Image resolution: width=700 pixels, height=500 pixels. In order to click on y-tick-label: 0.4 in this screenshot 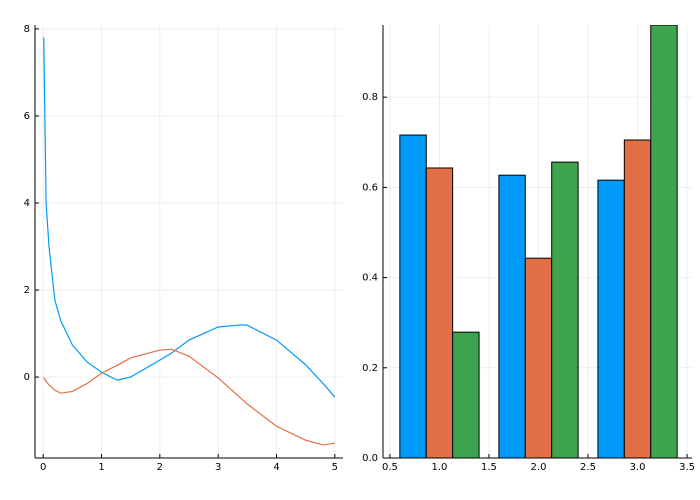, I will do `click(370, 278)`.